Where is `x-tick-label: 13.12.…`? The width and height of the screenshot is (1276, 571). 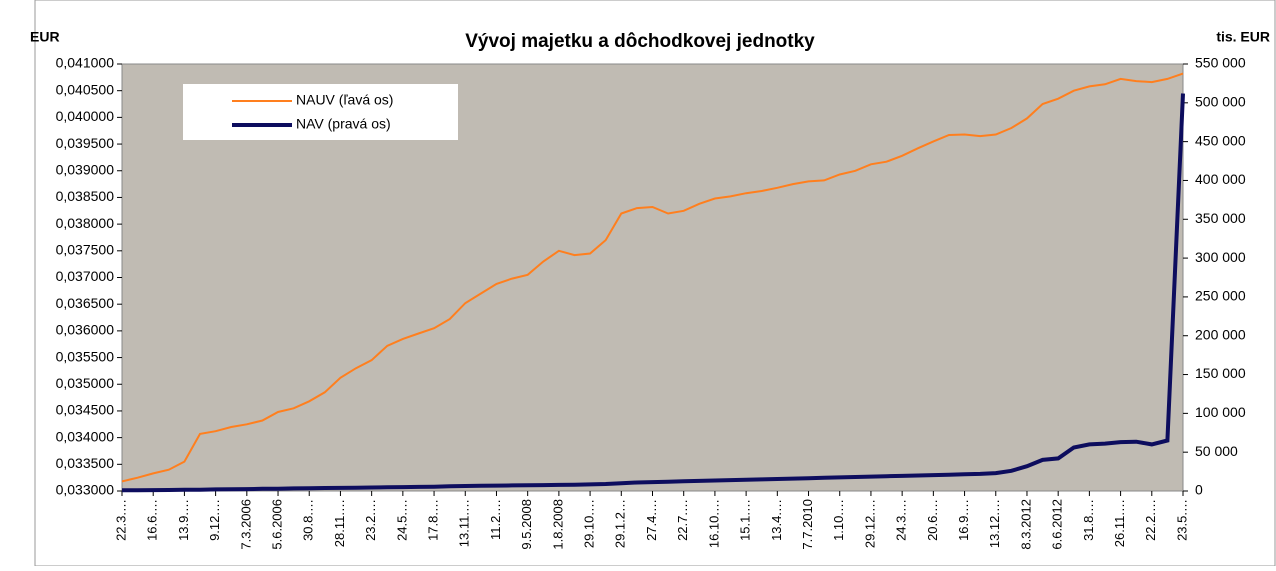 x-tick-label: 13.12.… is located at coordinates (994, 523).